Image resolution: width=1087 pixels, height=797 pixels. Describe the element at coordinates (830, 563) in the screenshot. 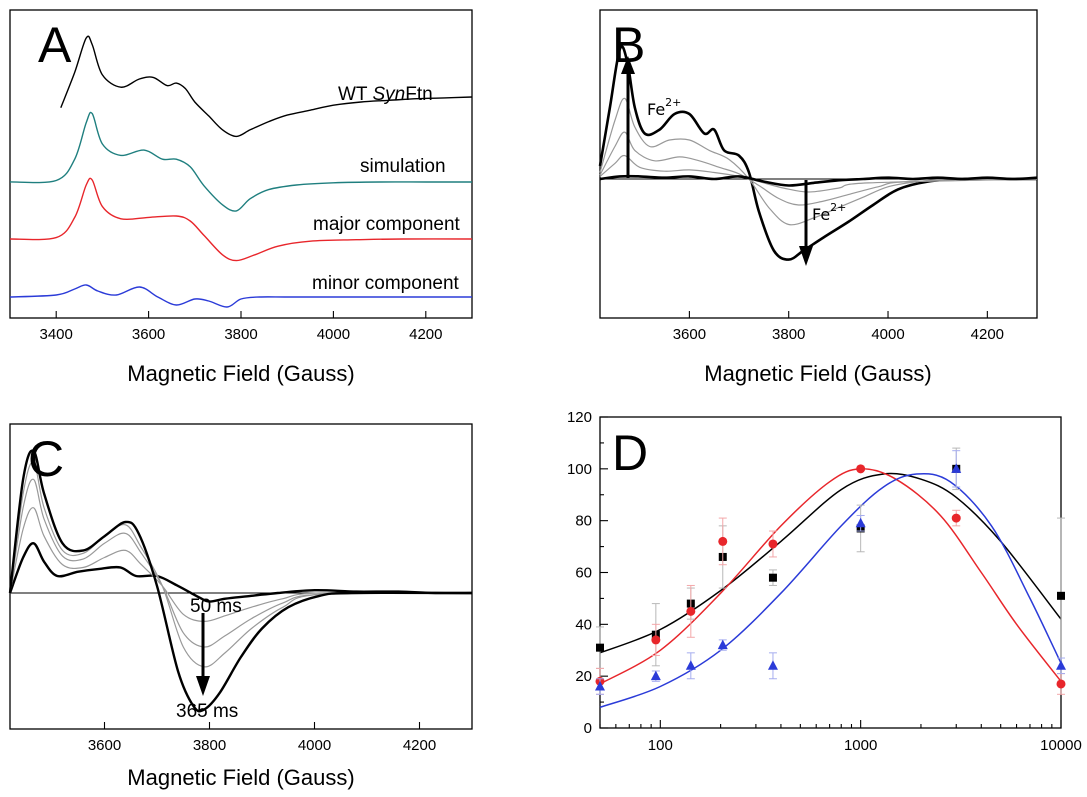

I see `panel-d-fit-square` at that location.